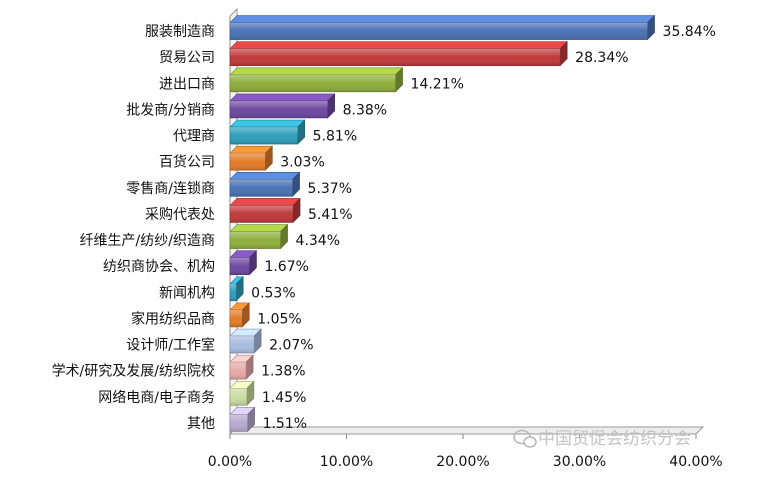  Describe the element at coordinates (614, 439) in the screenshot. I see `watermark-text: 中国贸促会纺织分会` at that location.